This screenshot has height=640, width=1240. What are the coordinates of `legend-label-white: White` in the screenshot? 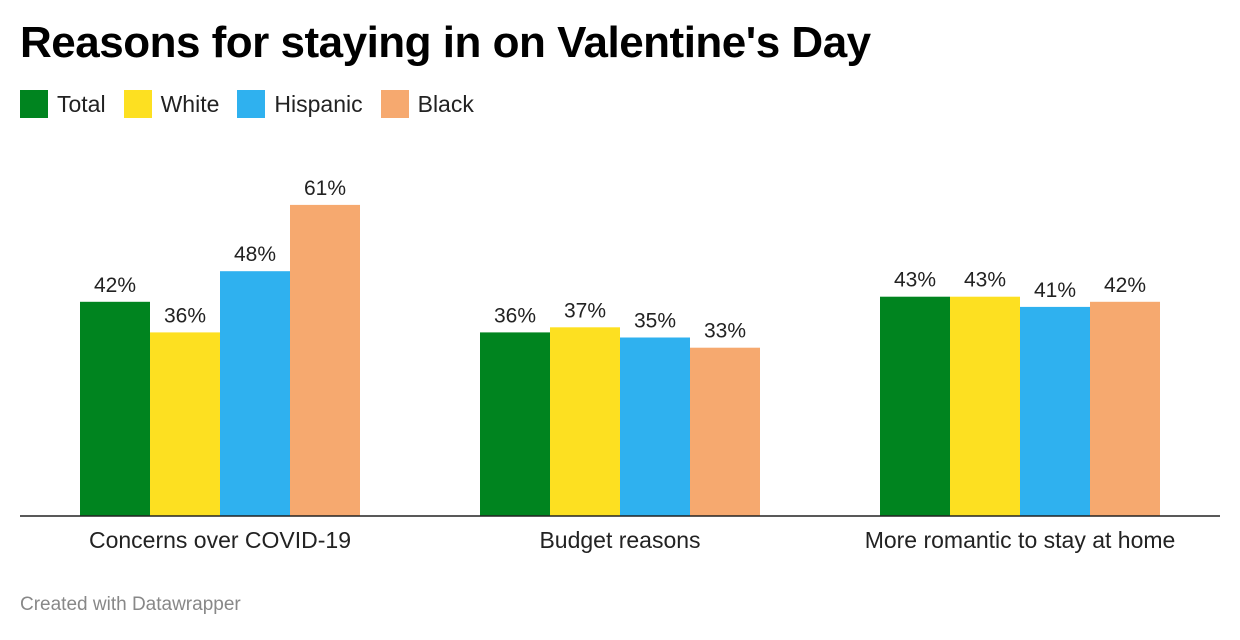 It's located at (190, 103).